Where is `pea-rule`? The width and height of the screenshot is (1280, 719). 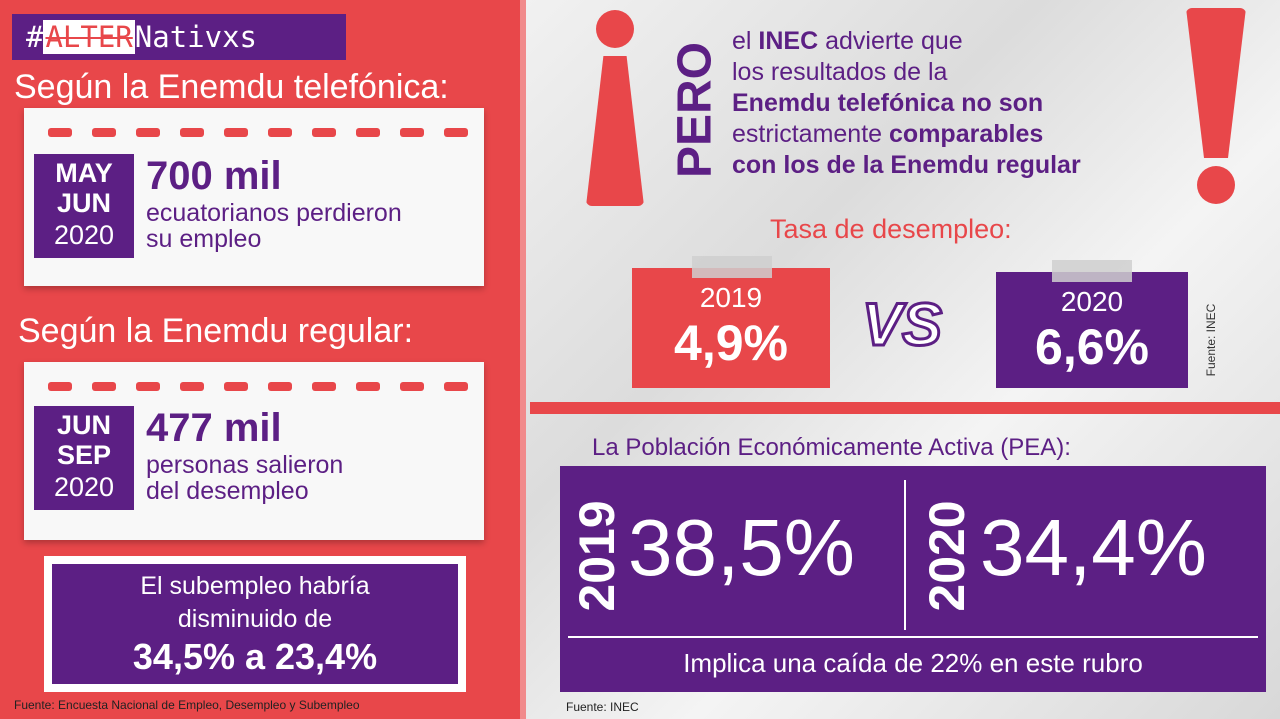
pea-rule is located at coordinates (913, 637).